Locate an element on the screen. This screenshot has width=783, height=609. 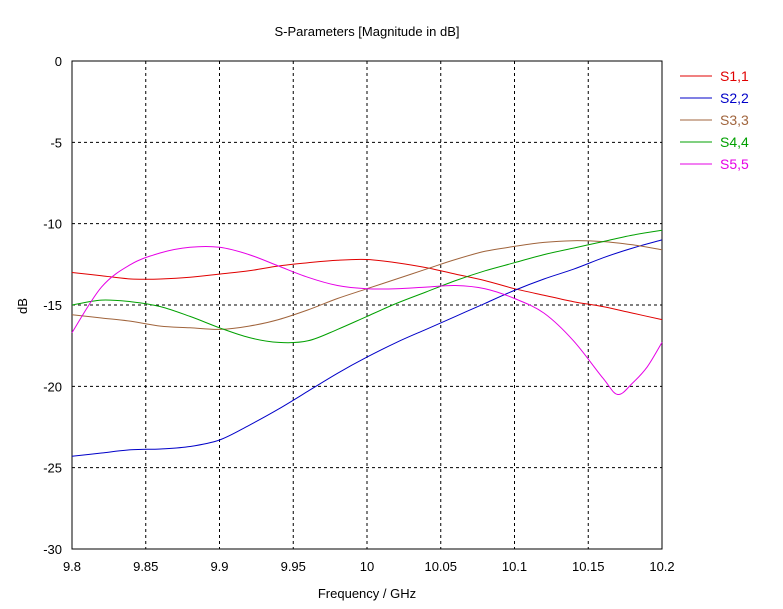
y-tick-label: 0 is located at coordinates (58, 61).